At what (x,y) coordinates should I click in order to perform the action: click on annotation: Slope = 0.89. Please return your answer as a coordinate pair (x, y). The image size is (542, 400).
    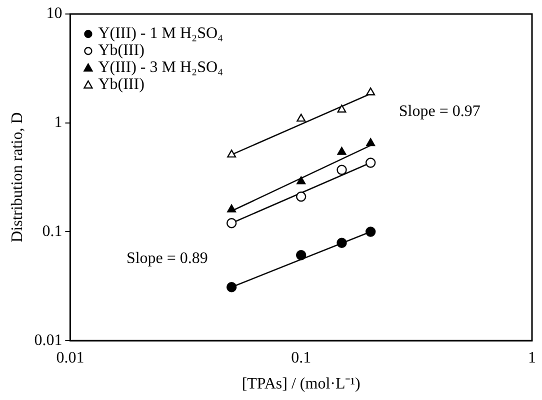
    Looking at the image, I should click on (167, 259).